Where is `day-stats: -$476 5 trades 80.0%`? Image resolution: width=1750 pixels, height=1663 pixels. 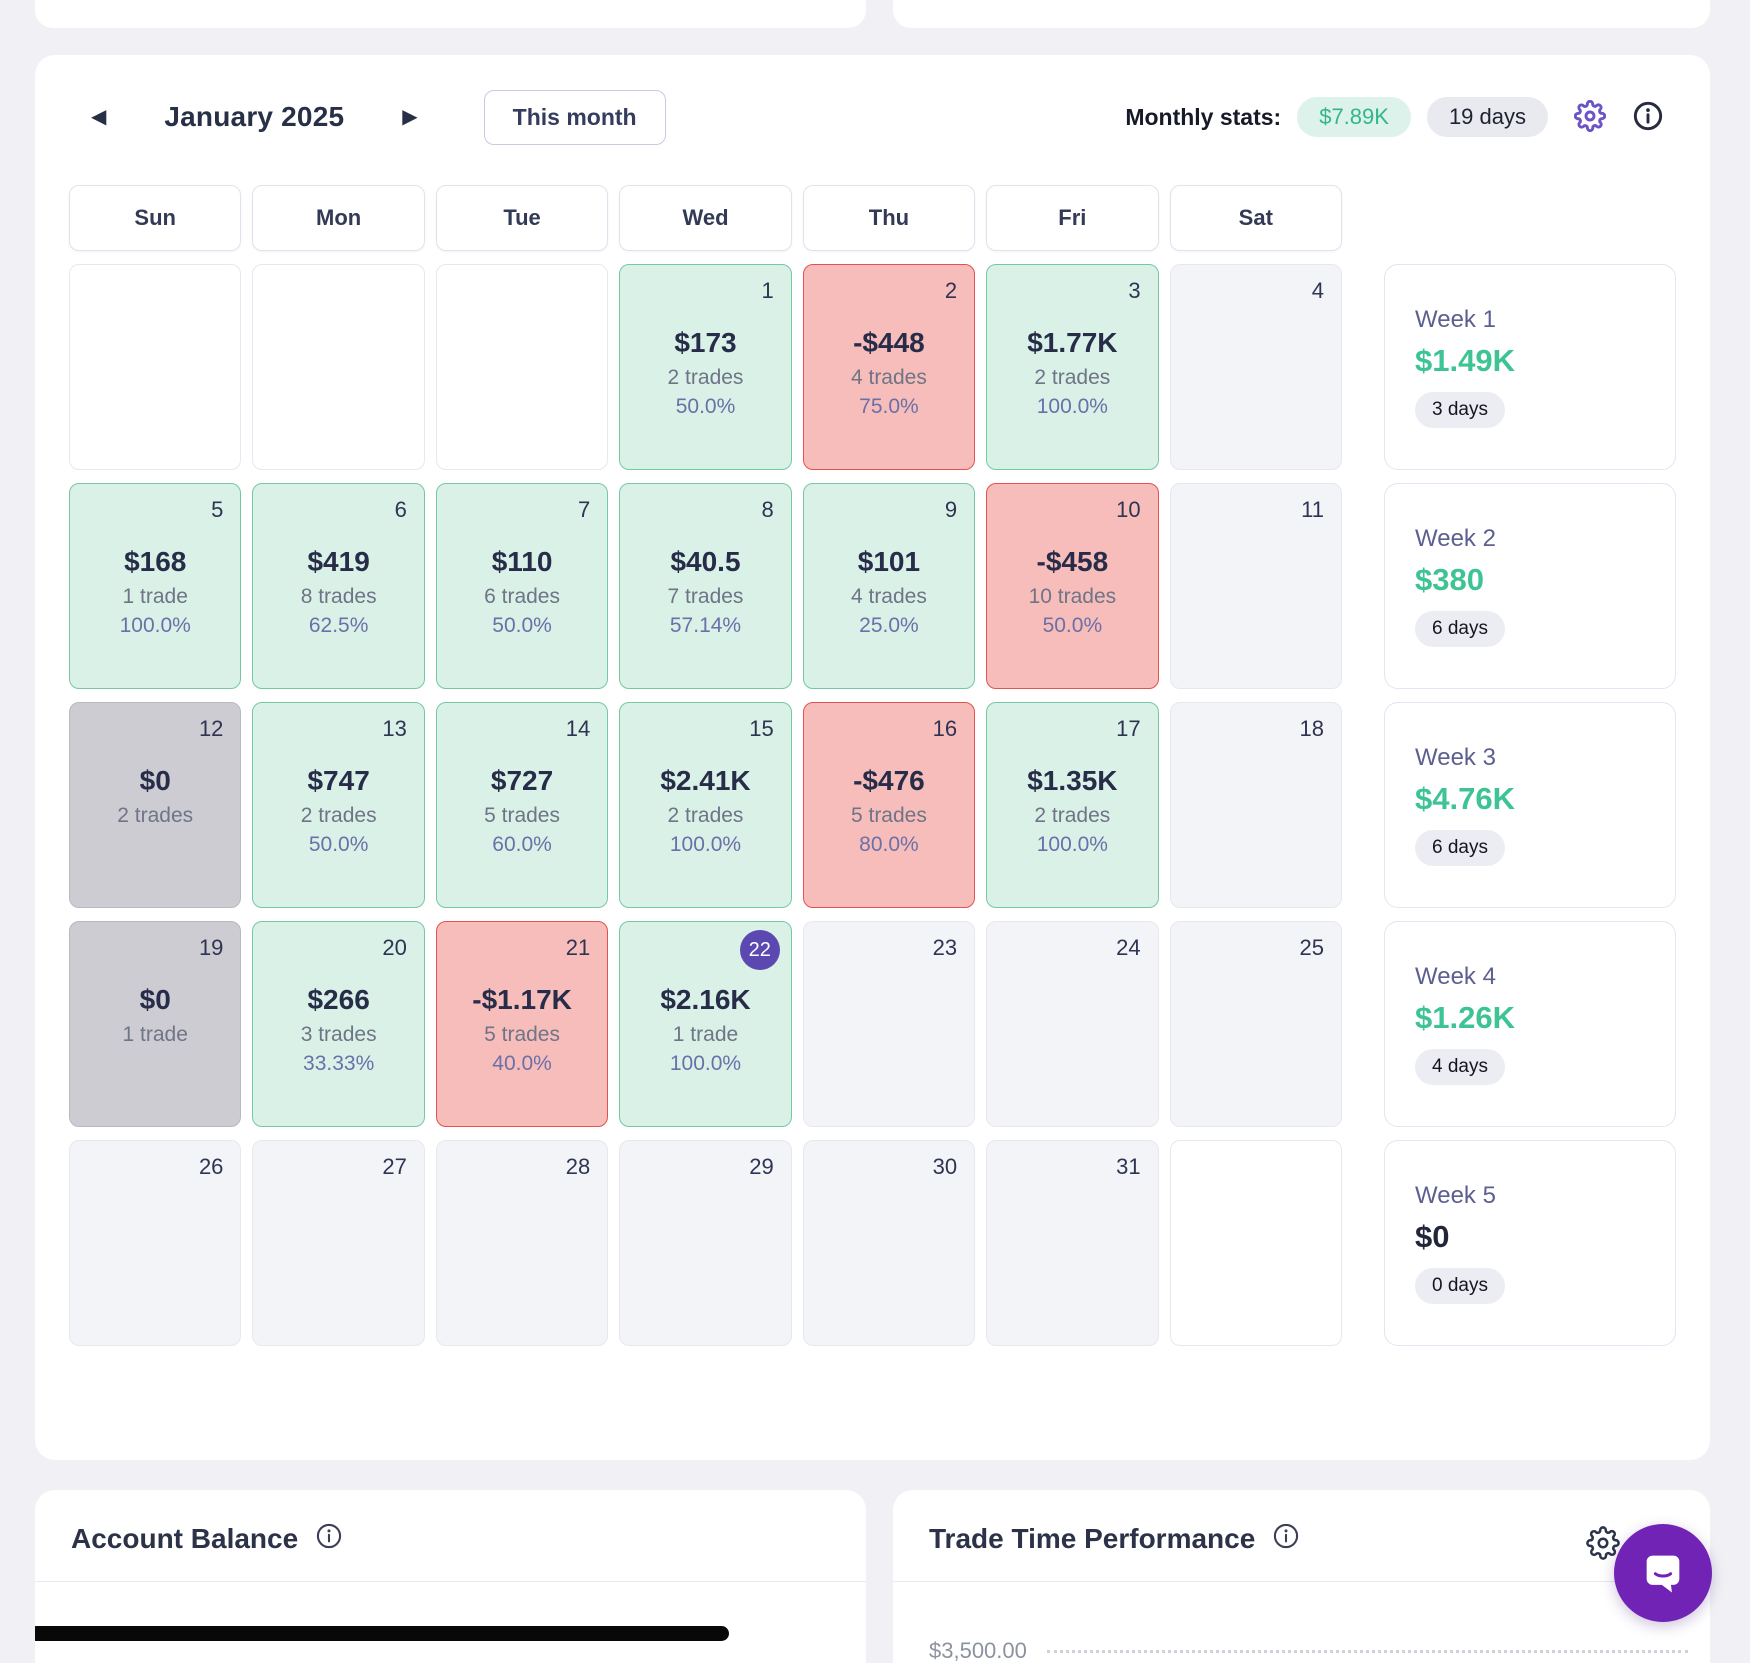
day-stats: -$476 5 trades 80.0% is located at coordinates (889, 811).